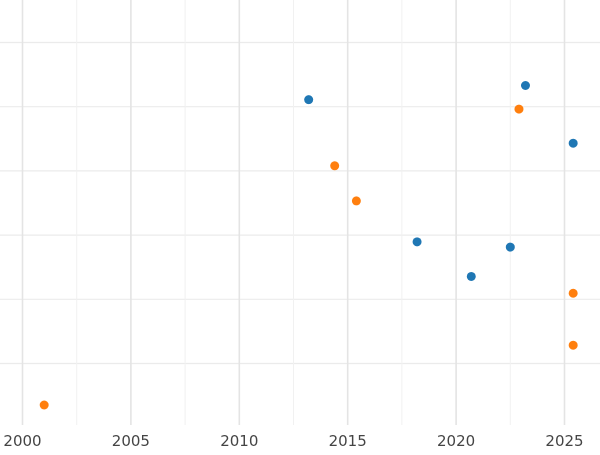 The image size is (600, 455). I want to click on x-axis-ticks: 2000 2005 2010 2015 2020 2025, so click(293, 441).